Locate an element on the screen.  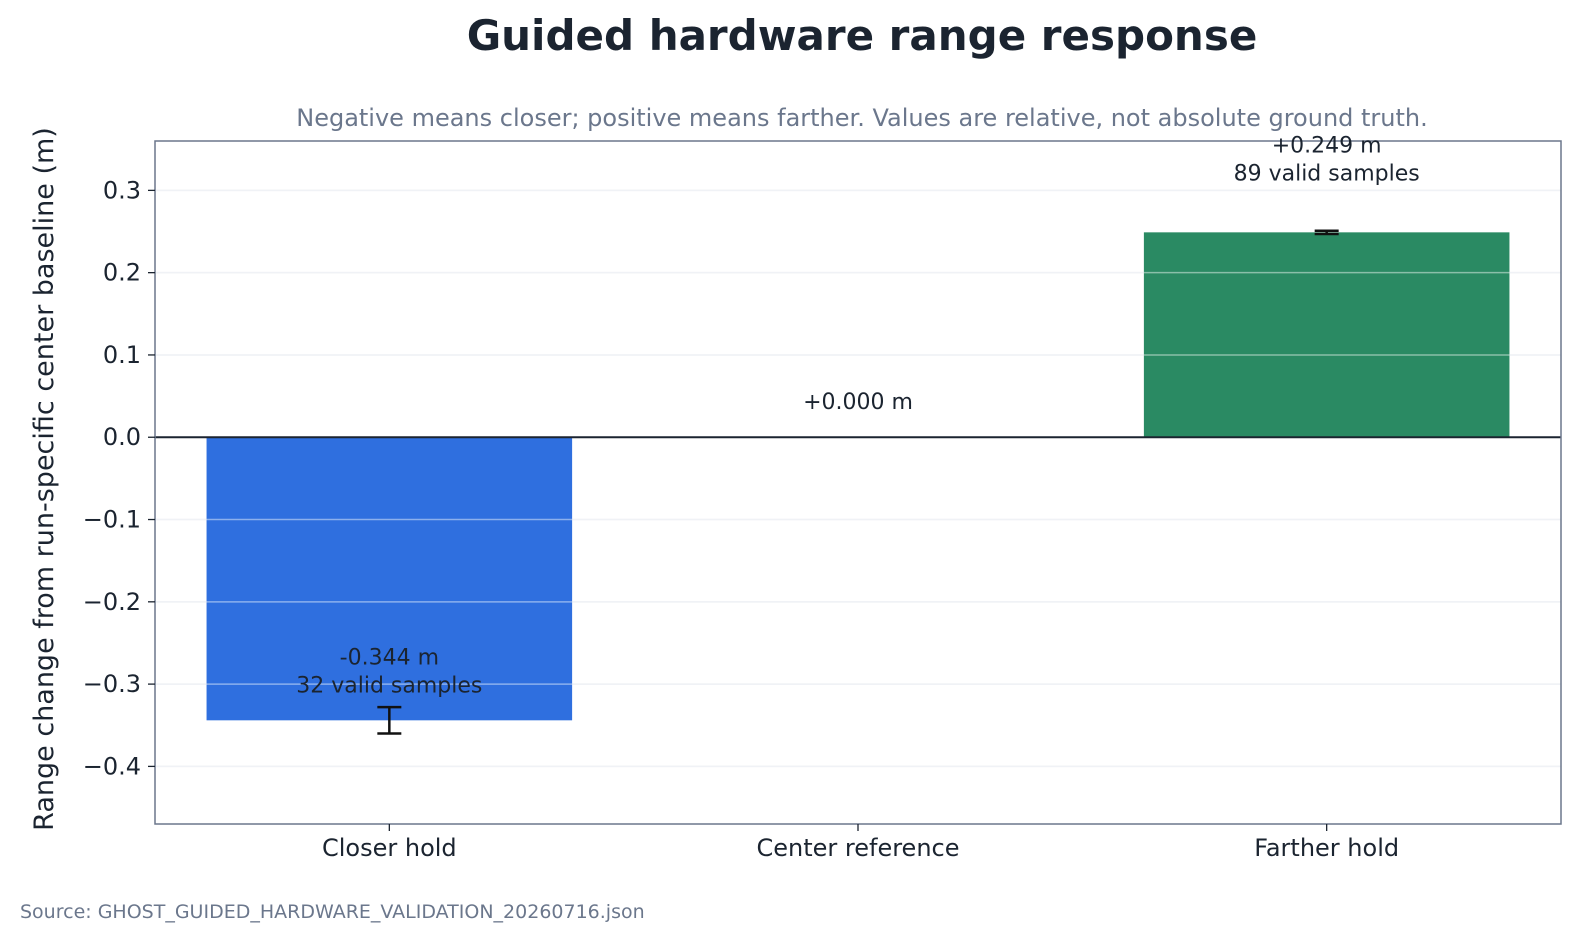
x-tick-label: Center reference is located at coordinates (857, 848).